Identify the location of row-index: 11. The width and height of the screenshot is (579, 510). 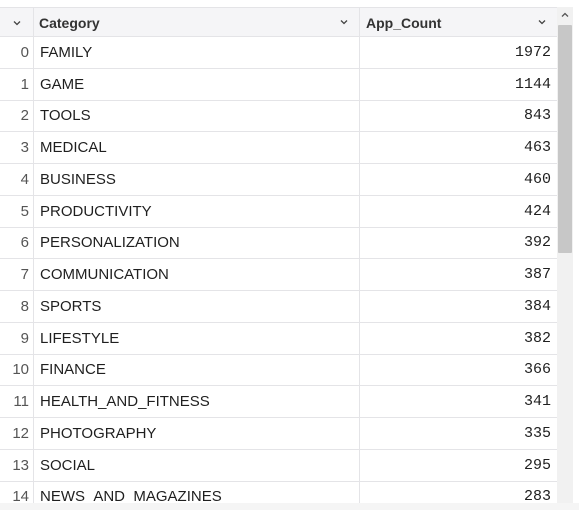
(17, 401).